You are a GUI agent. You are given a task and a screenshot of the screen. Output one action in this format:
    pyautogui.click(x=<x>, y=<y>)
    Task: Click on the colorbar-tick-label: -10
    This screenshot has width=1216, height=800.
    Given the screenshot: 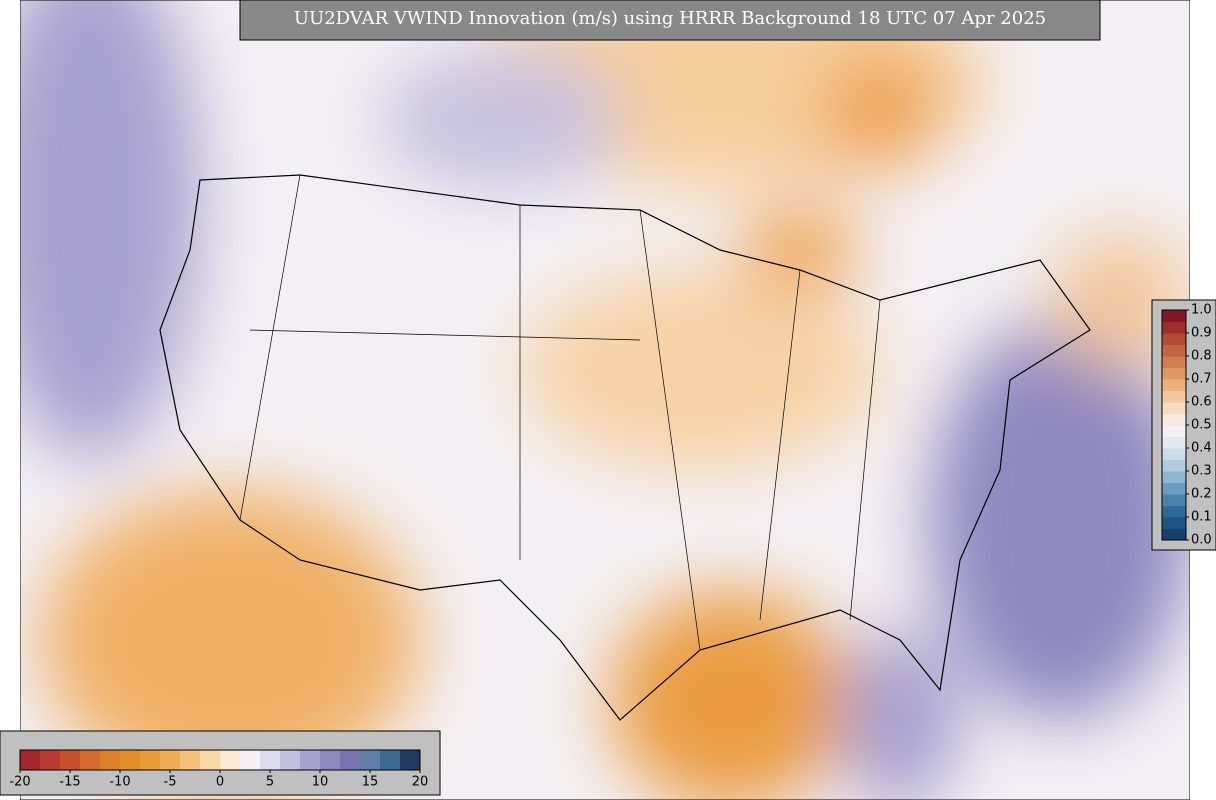 What is the action you would take?
    pyautogui.click(x=119, y=782)
    